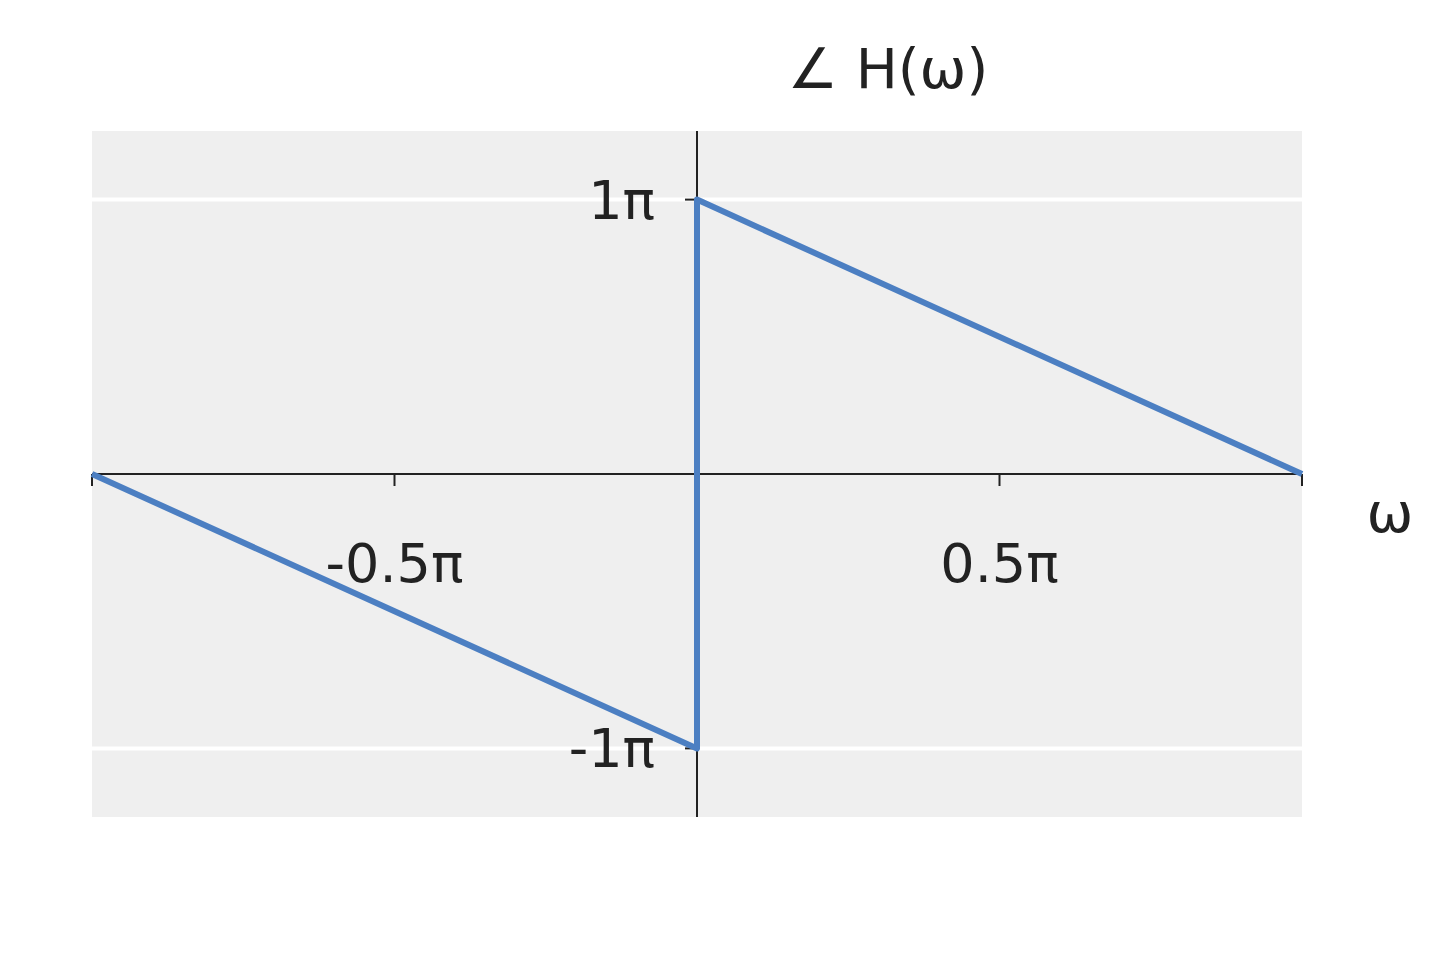 The height and width of the screenshot is (960, 1440). What do you see at coordinates (611, 749) in the screenshot?
I see `y-tick-label: -1π` at bounding box center [611, 749].